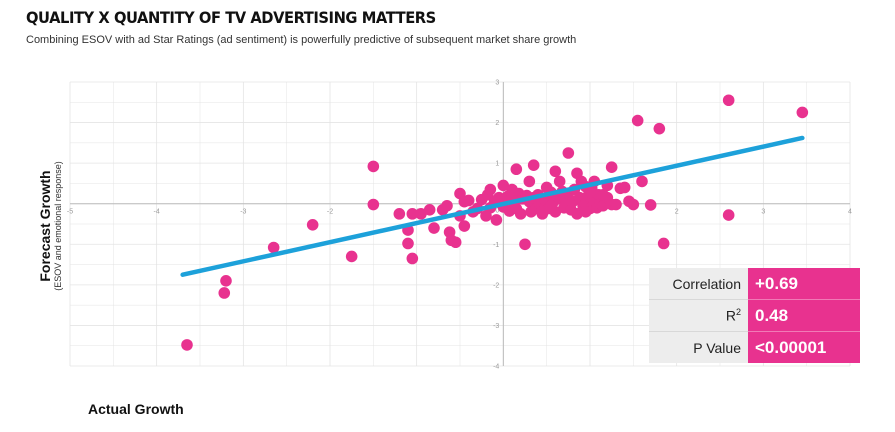  Describe the element at coordinates (496, 367) in the screenshot. I see `y-tick-label: -4` at that location.